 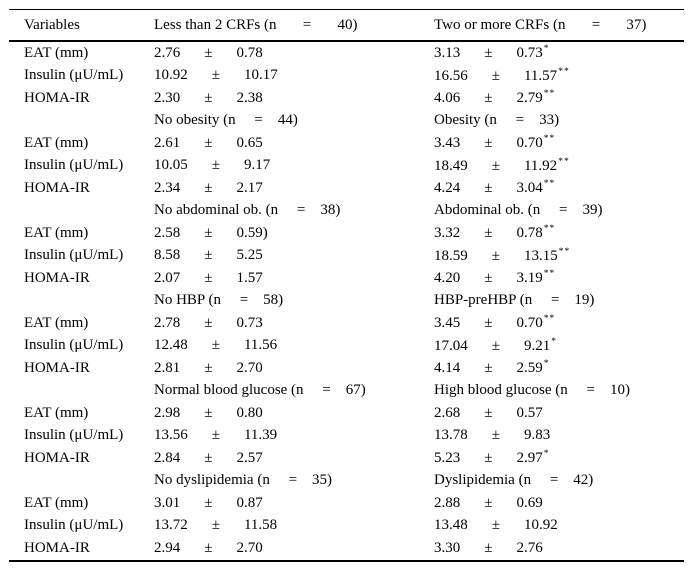 I want to click on sd-value: 0.73, so click(x=529, y=53).